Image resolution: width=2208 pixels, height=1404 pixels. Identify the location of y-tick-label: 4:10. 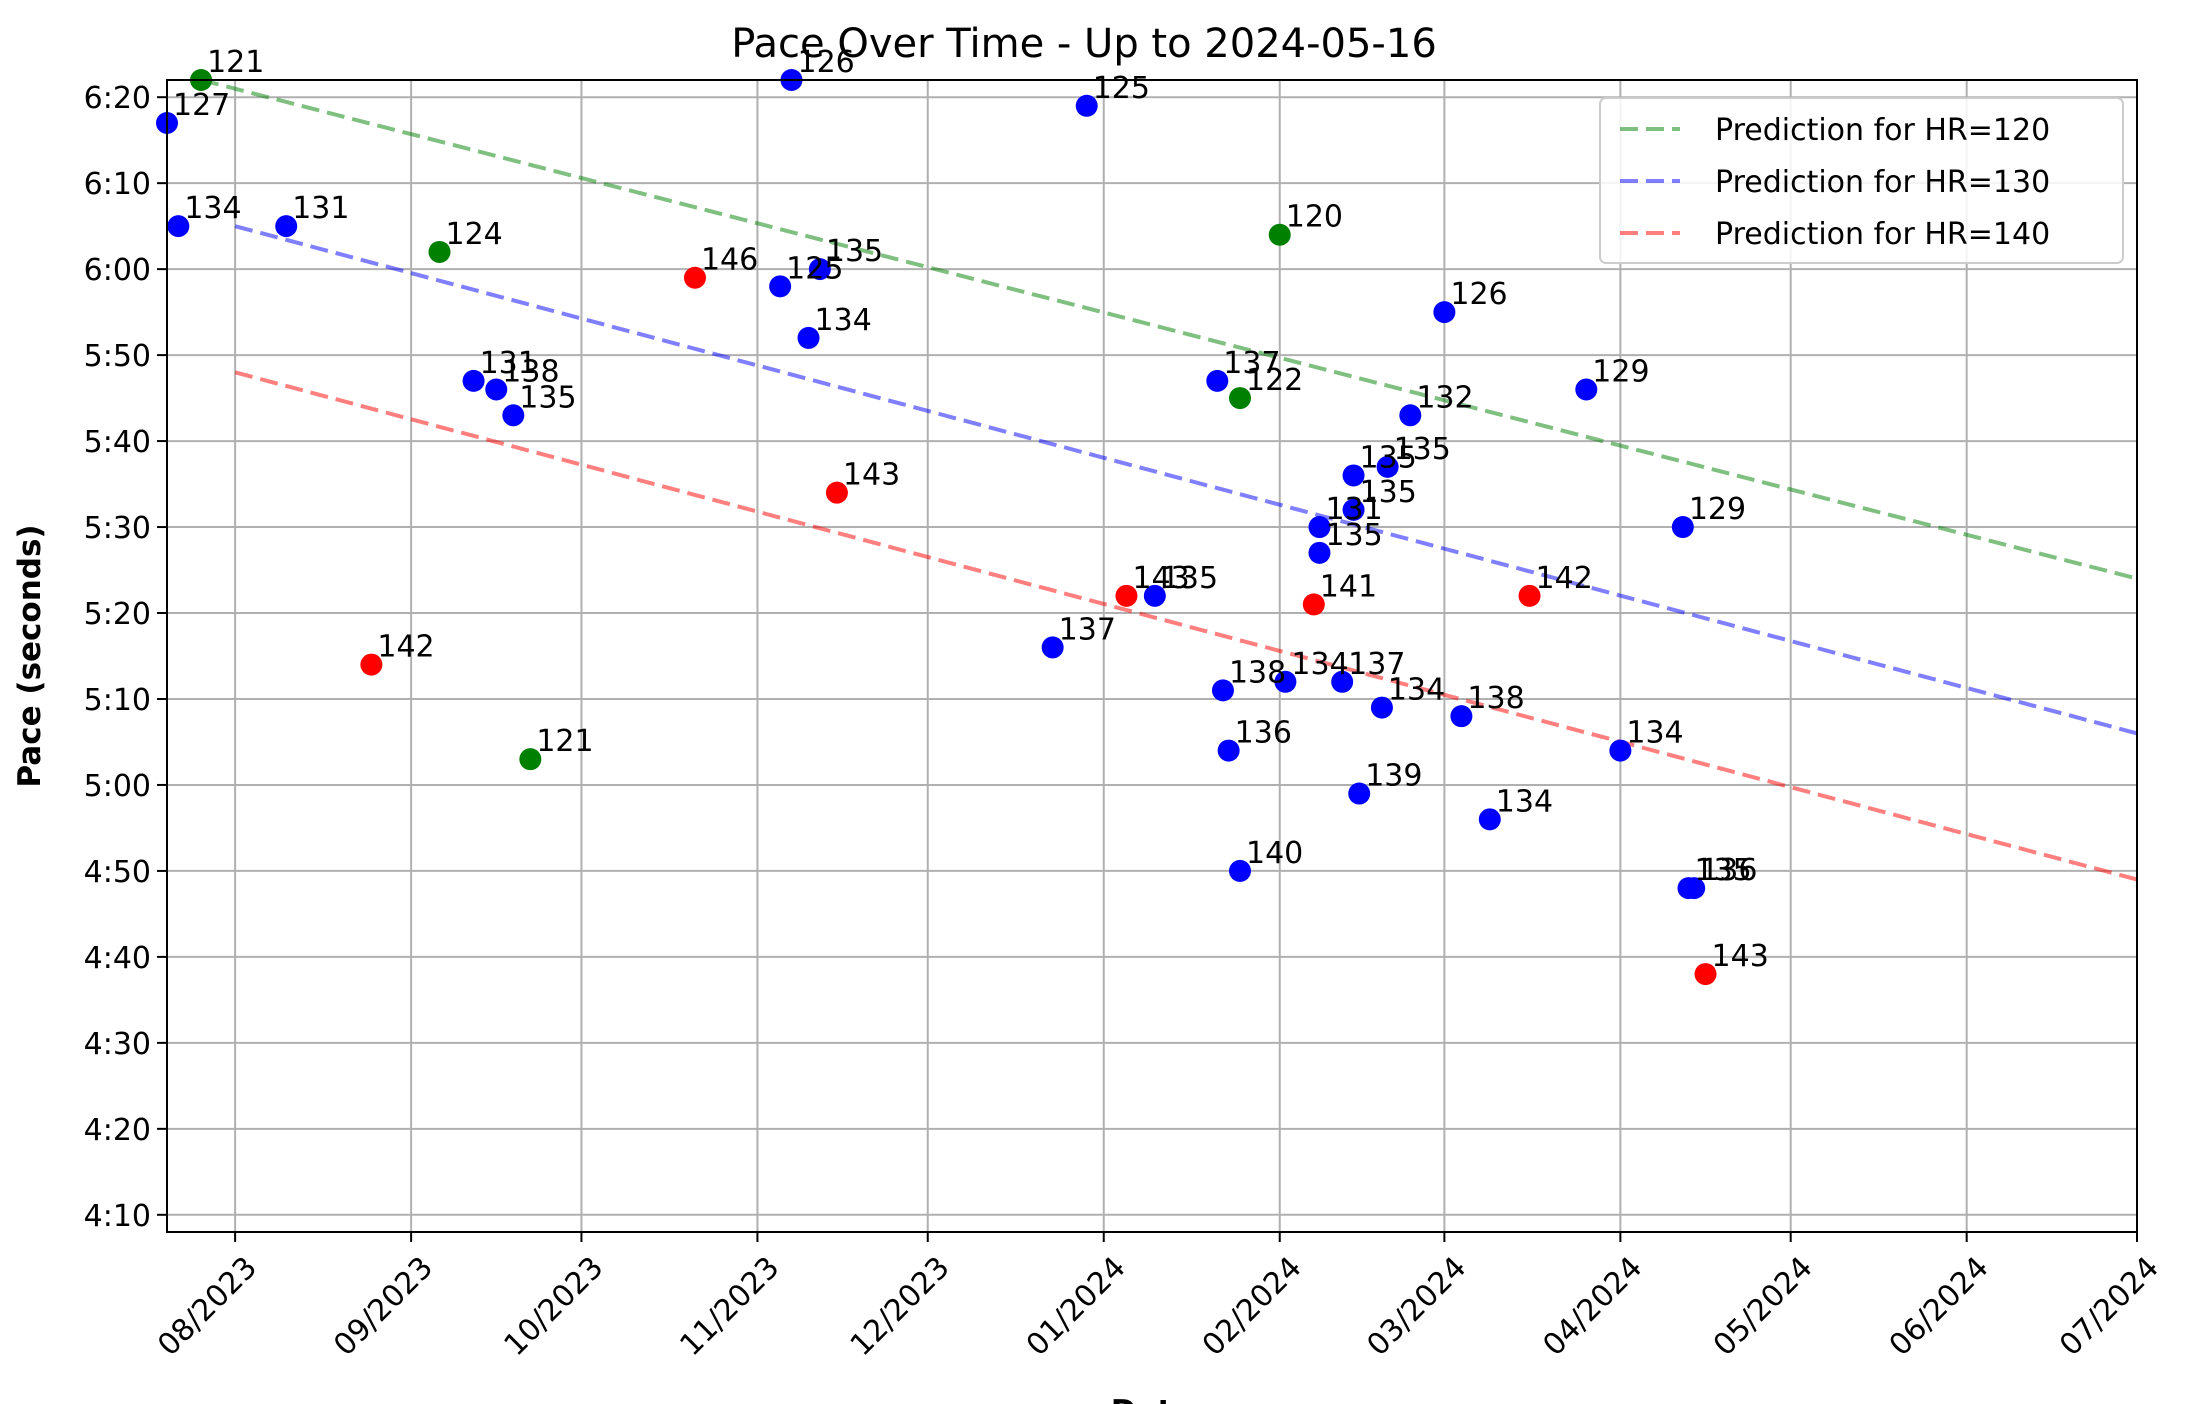
(117, 1216).